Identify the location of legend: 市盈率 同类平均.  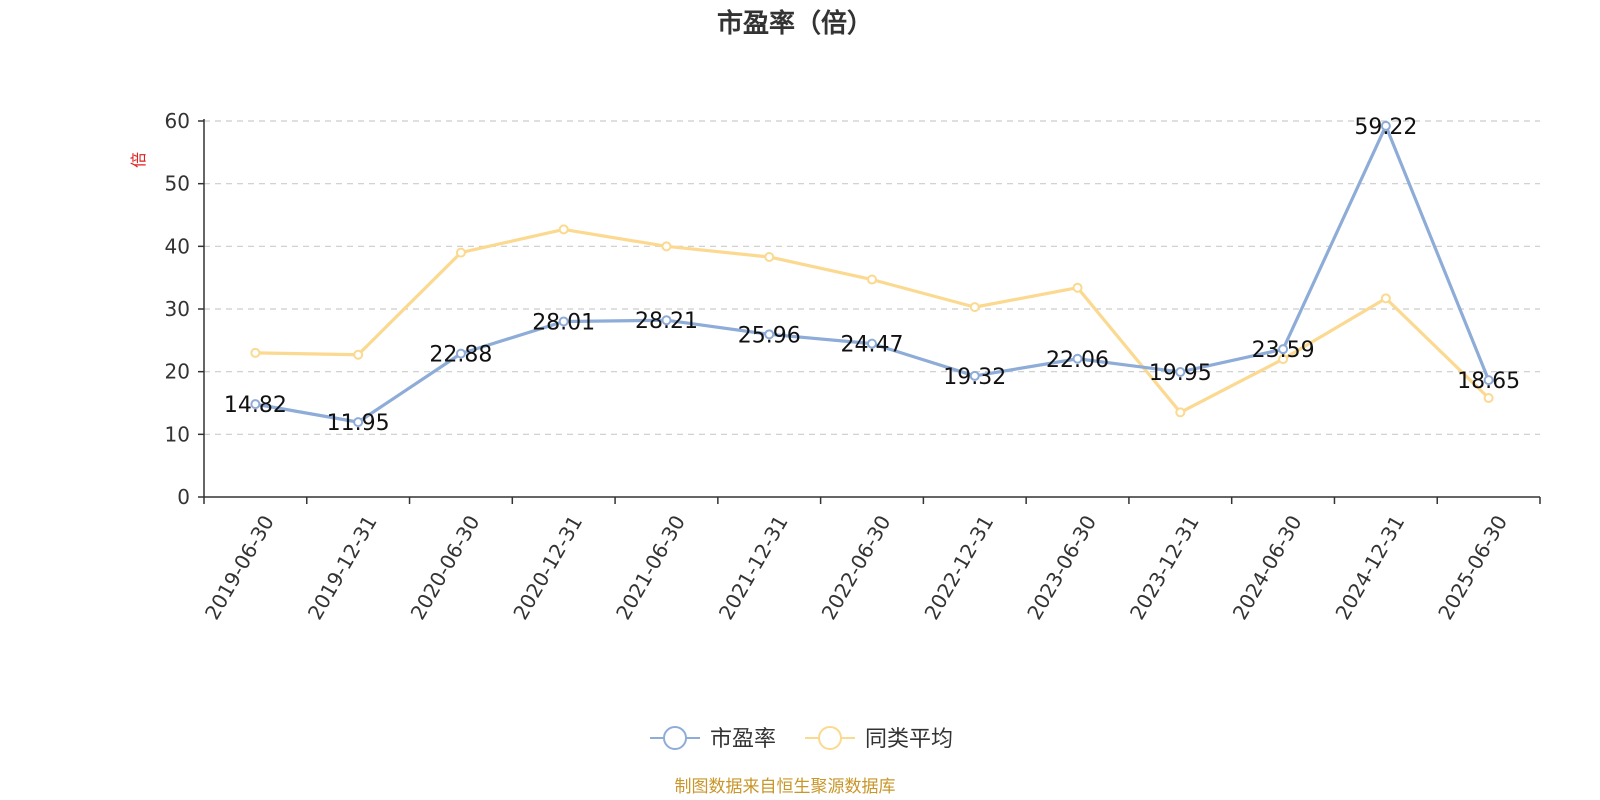
(801, 739).